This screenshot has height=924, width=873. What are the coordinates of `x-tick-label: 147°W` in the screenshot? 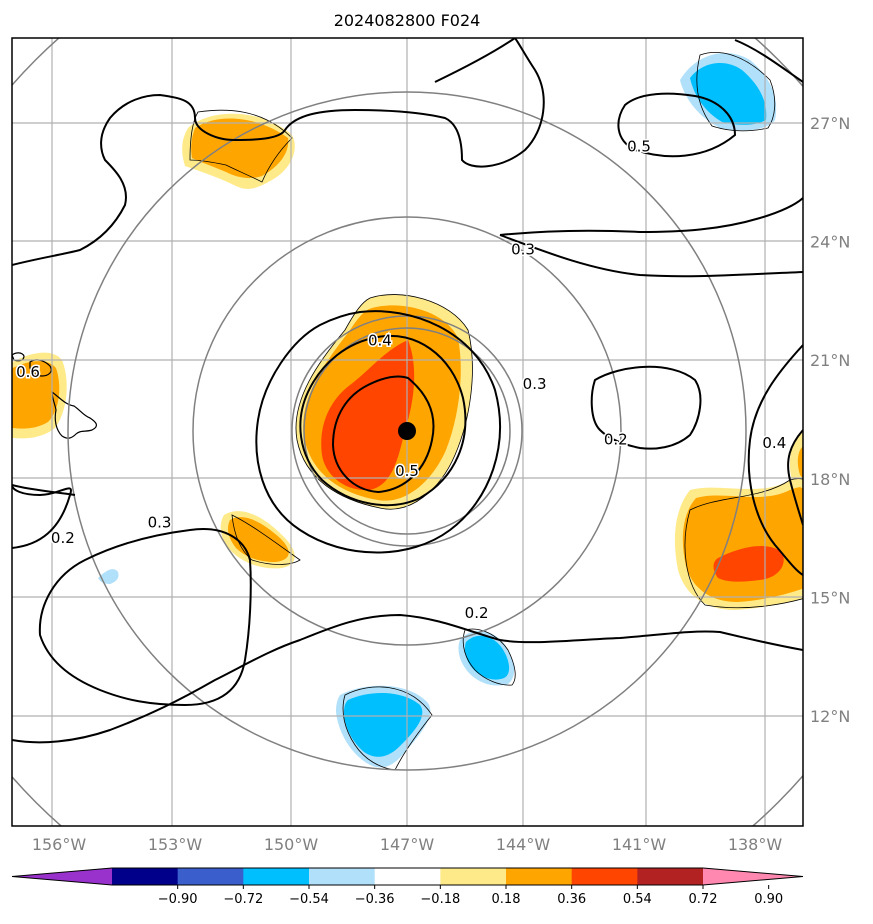 It's located at (407, 844).